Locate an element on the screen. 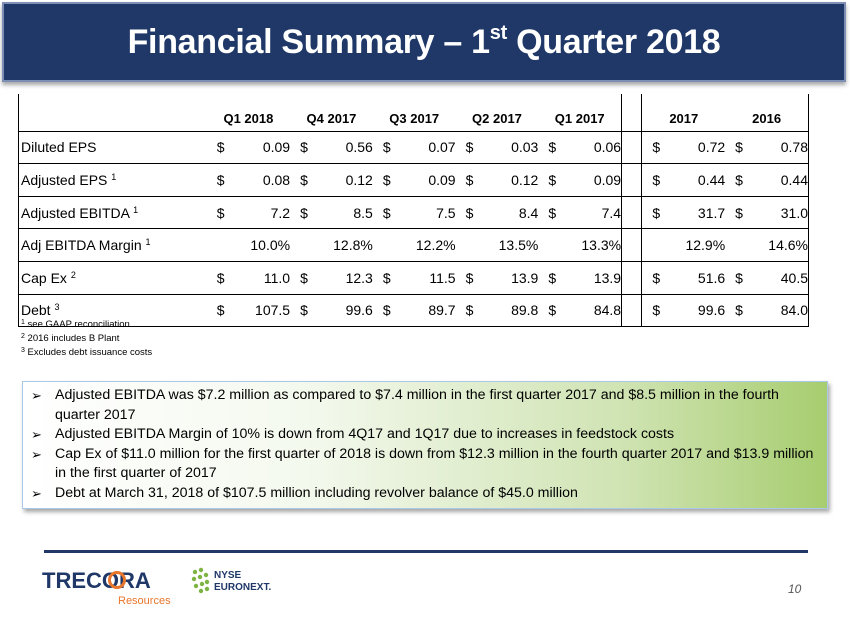 Image resolution: width=850 pixels, height=638 pixels. cell-value: 0.08 is located at coordinates (276, 179).